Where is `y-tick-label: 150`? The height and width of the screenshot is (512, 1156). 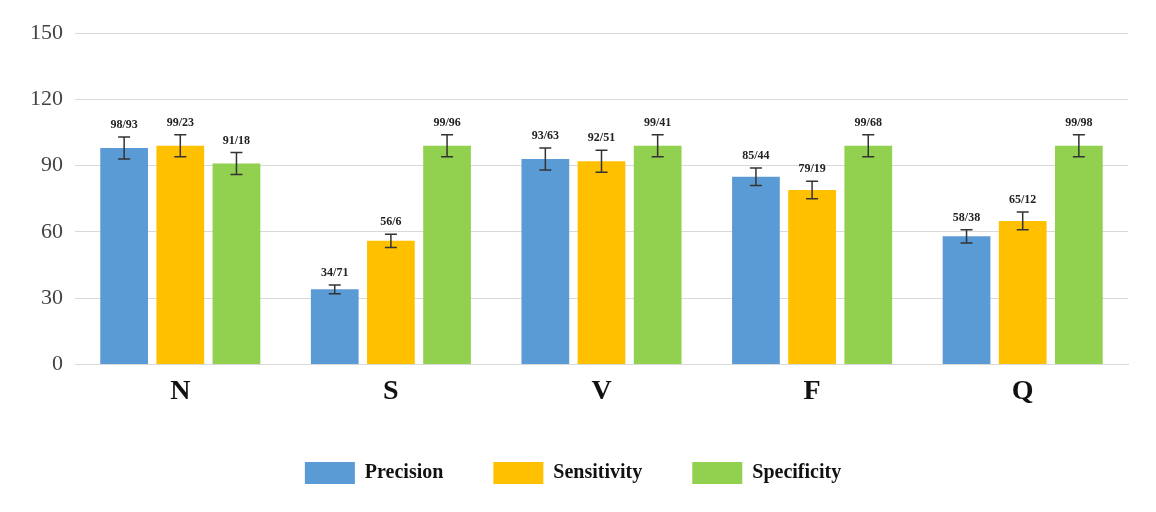
y-tick-label: 150 is located at coordinates (46, 31).